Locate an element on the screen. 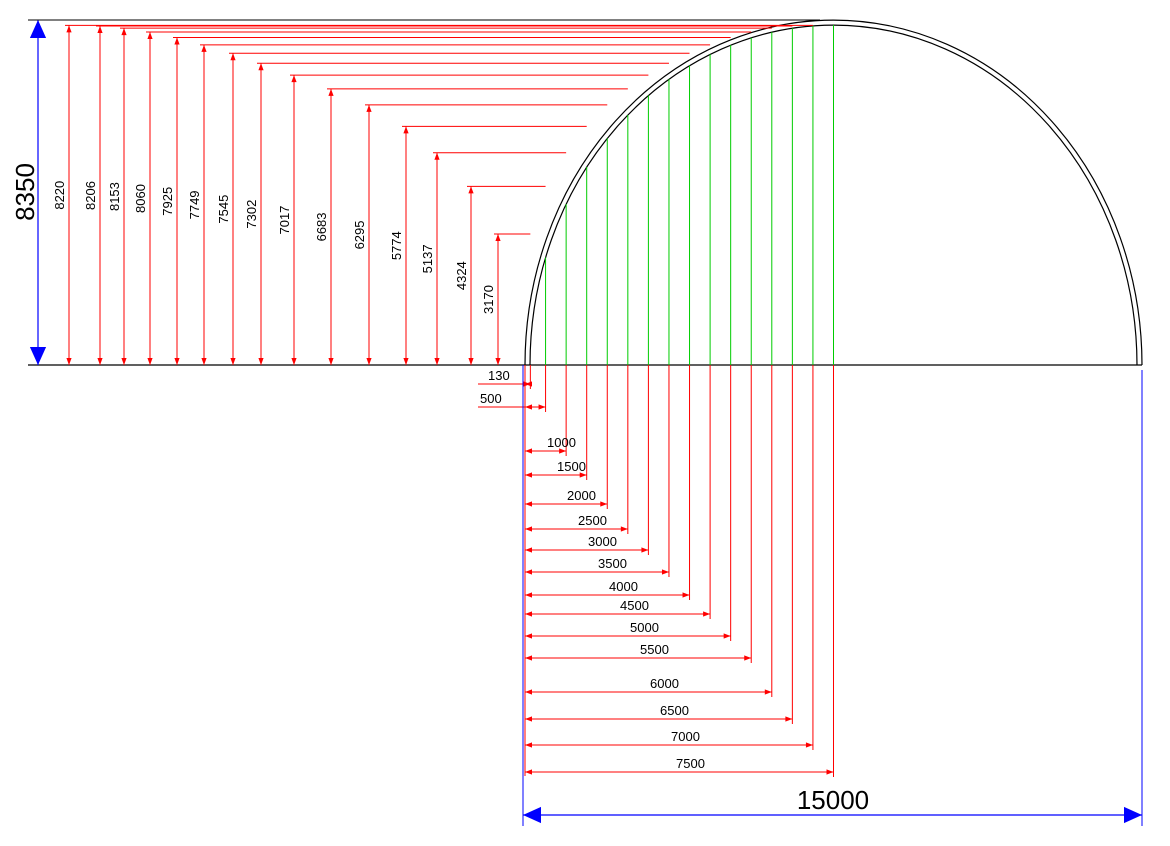  overall-height-label: 8350 is located at coordinates (25, 192).